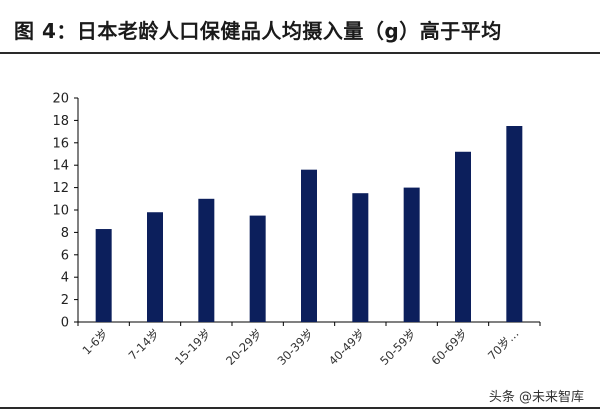  I want to click on x-tick-label: 30-39岁, so click(295, 347).